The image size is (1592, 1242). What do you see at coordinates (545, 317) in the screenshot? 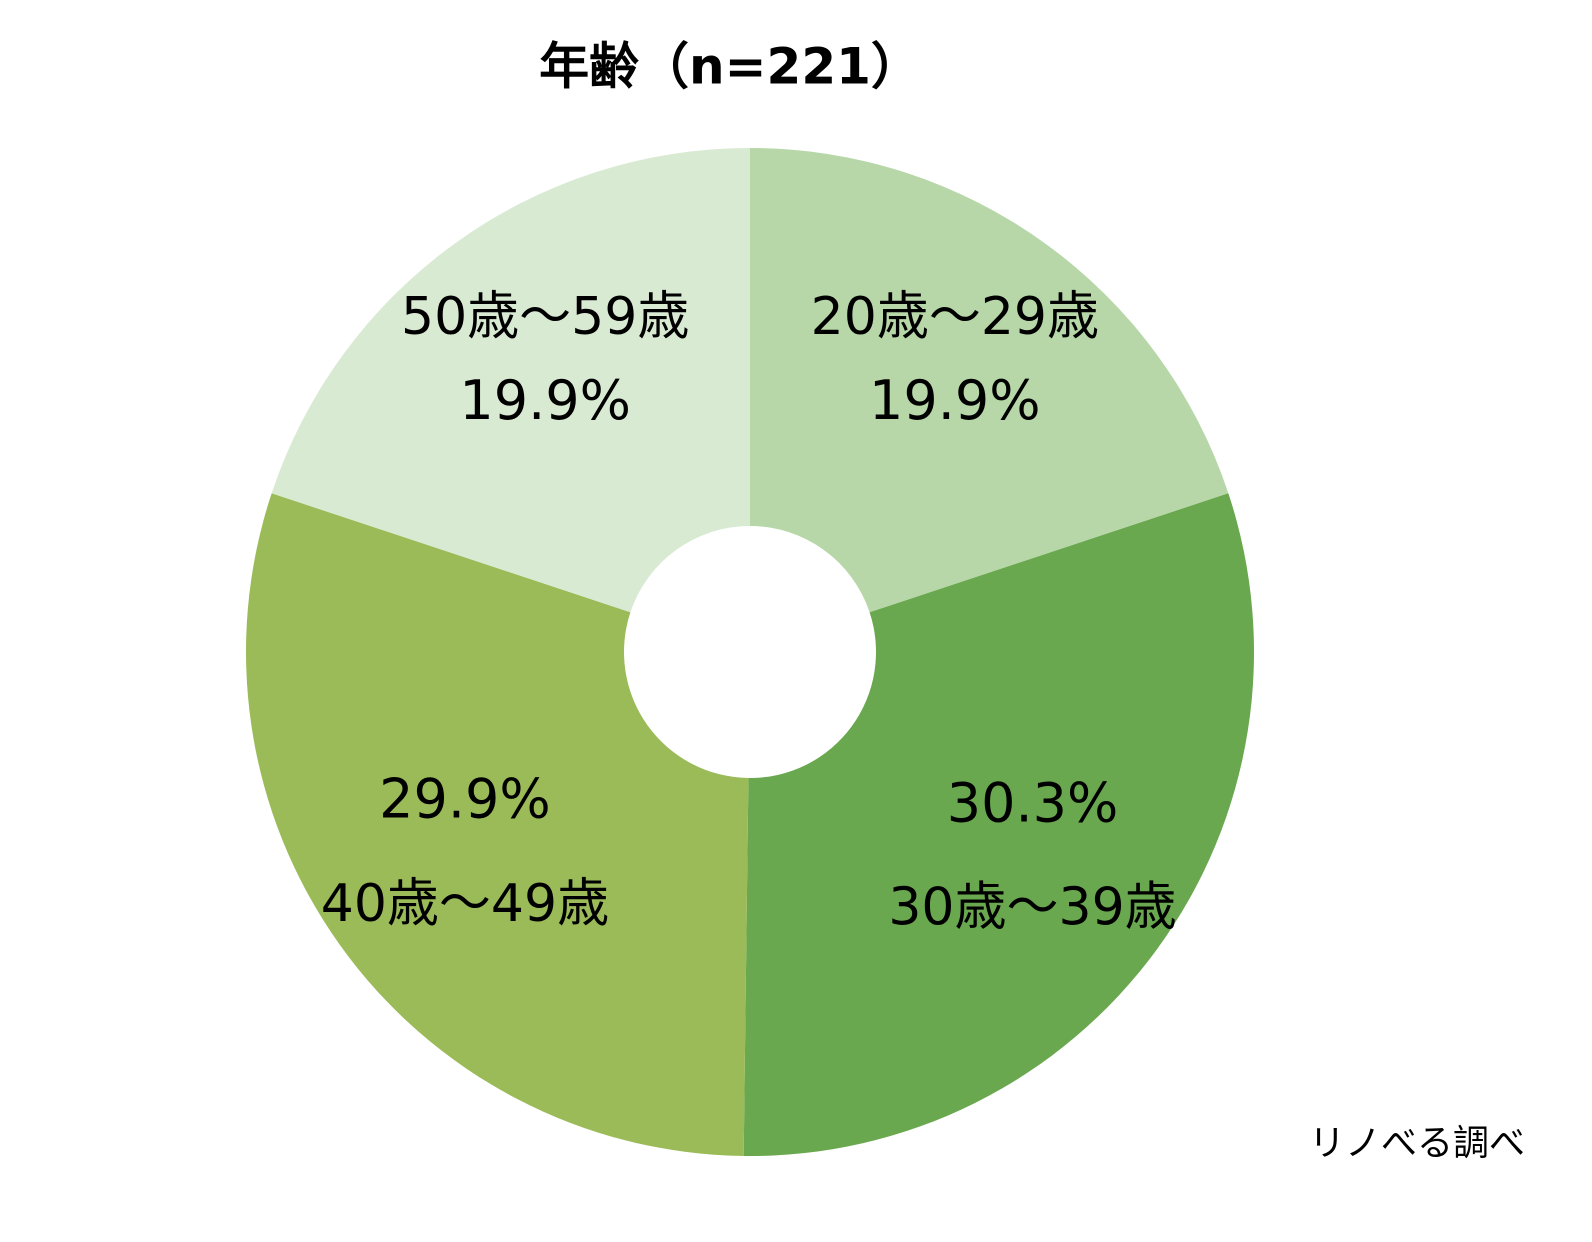
I see `slice-category-label: 50歳～59歳` at bounding box center [545, 317].